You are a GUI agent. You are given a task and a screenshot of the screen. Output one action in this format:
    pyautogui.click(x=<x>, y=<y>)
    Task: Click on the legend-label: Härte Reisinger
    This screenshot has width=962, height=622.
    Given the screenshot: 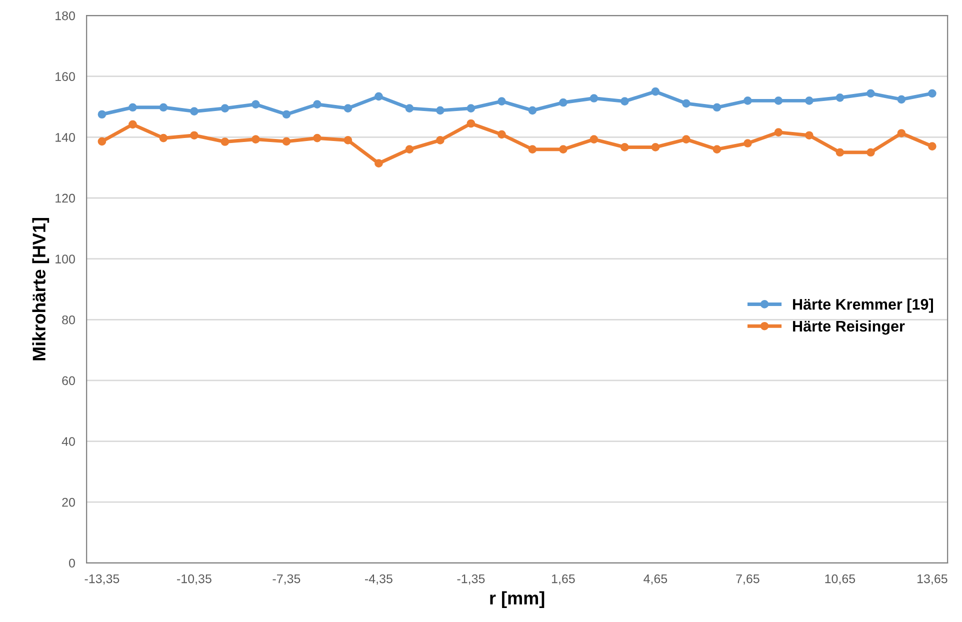 What is the action you would take?
    pyautogui.click(x=849, y=327)
    